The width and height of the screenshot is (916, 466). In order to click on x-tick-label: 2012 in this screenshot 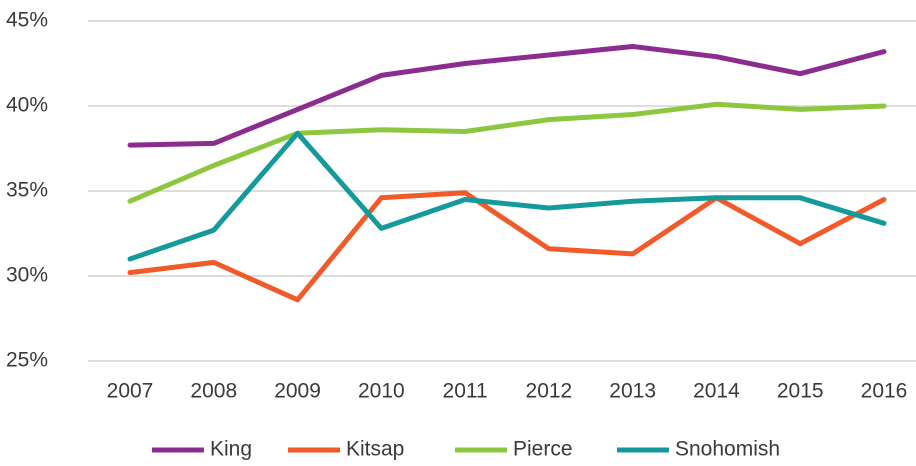, I will do `click(549, 391)`.